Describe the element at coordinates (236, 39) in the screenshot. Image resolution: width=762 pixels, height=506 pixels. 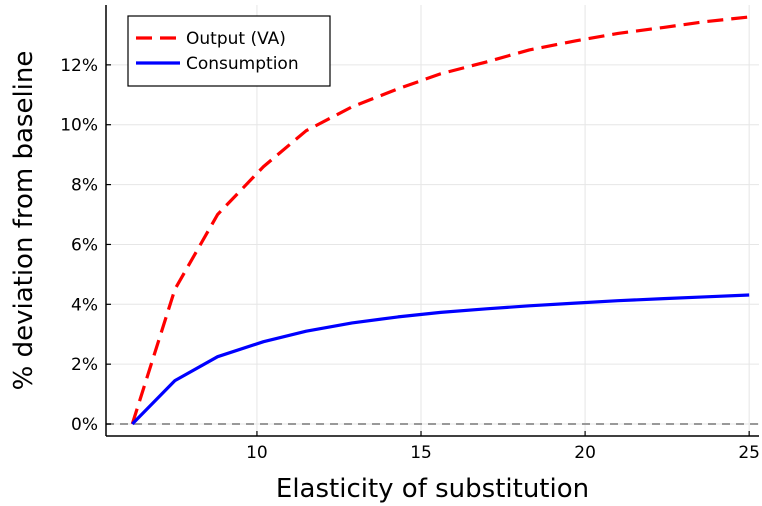
I see `legend-entry: Output (VA)` at that location.